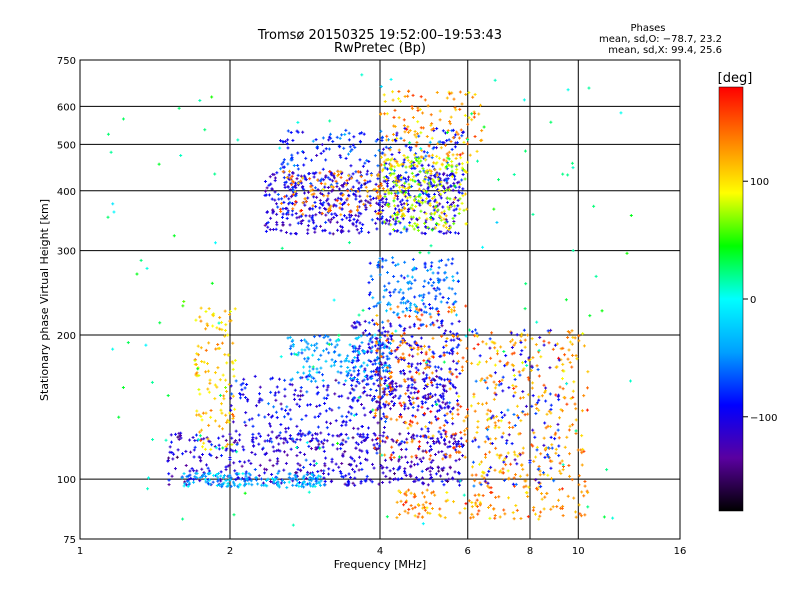 This screenshot has height=600, width=800. Describe the element at coordinates (647, 28) in the screenshot. I see `stats-title: Phases` at that location.